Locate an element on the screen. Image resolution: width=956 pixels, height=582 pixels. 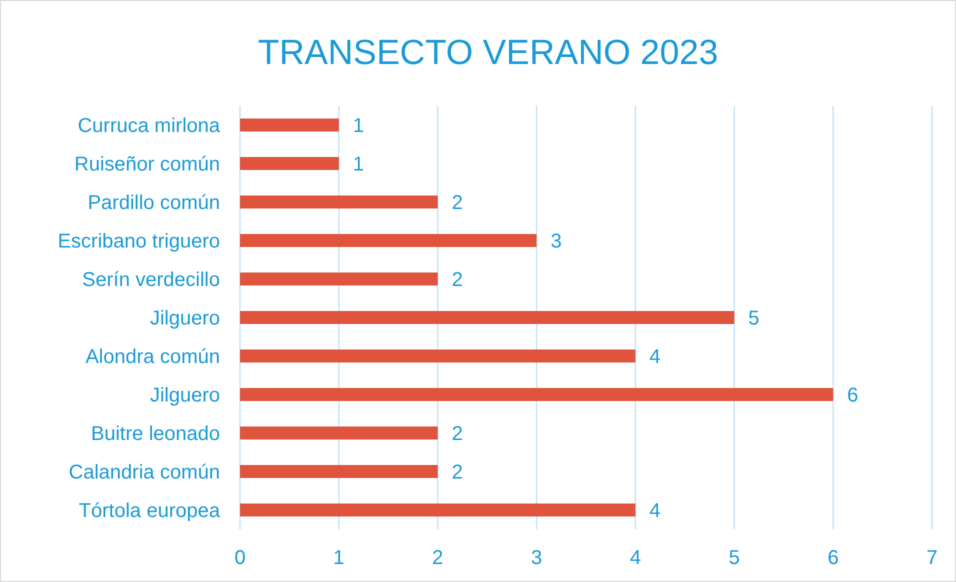
x-tick-label: 2 is located at coordinates (438, 558).